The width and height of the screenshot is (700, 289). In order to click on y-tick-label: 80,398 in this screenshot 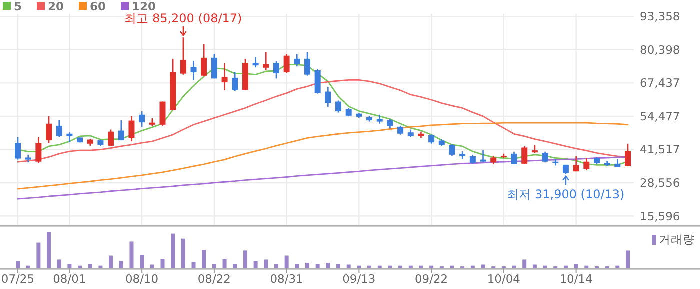, I will do `click(660, 49)`.